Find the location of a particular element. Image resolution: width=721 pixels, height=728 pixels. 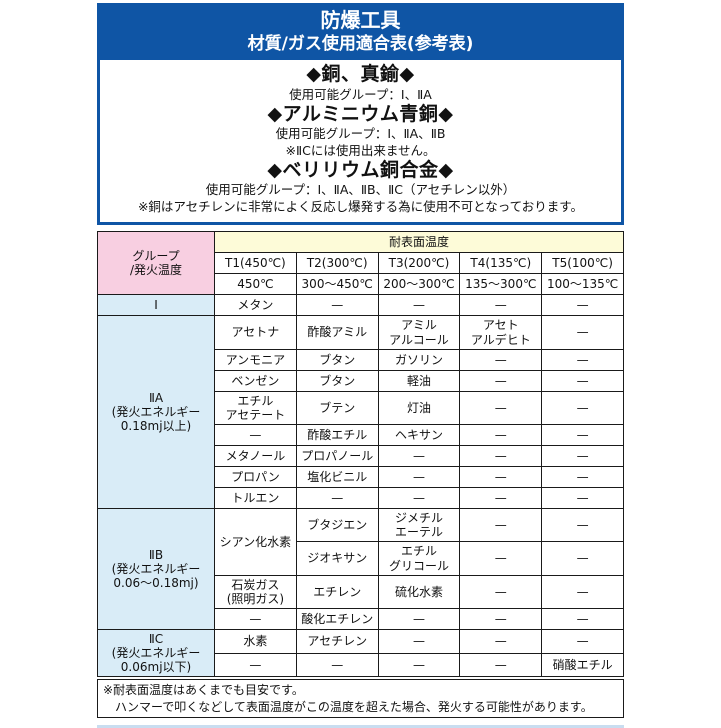

table-row: エチル アセテート ブテン 灯油 — — is located at coordinates (361, 408).